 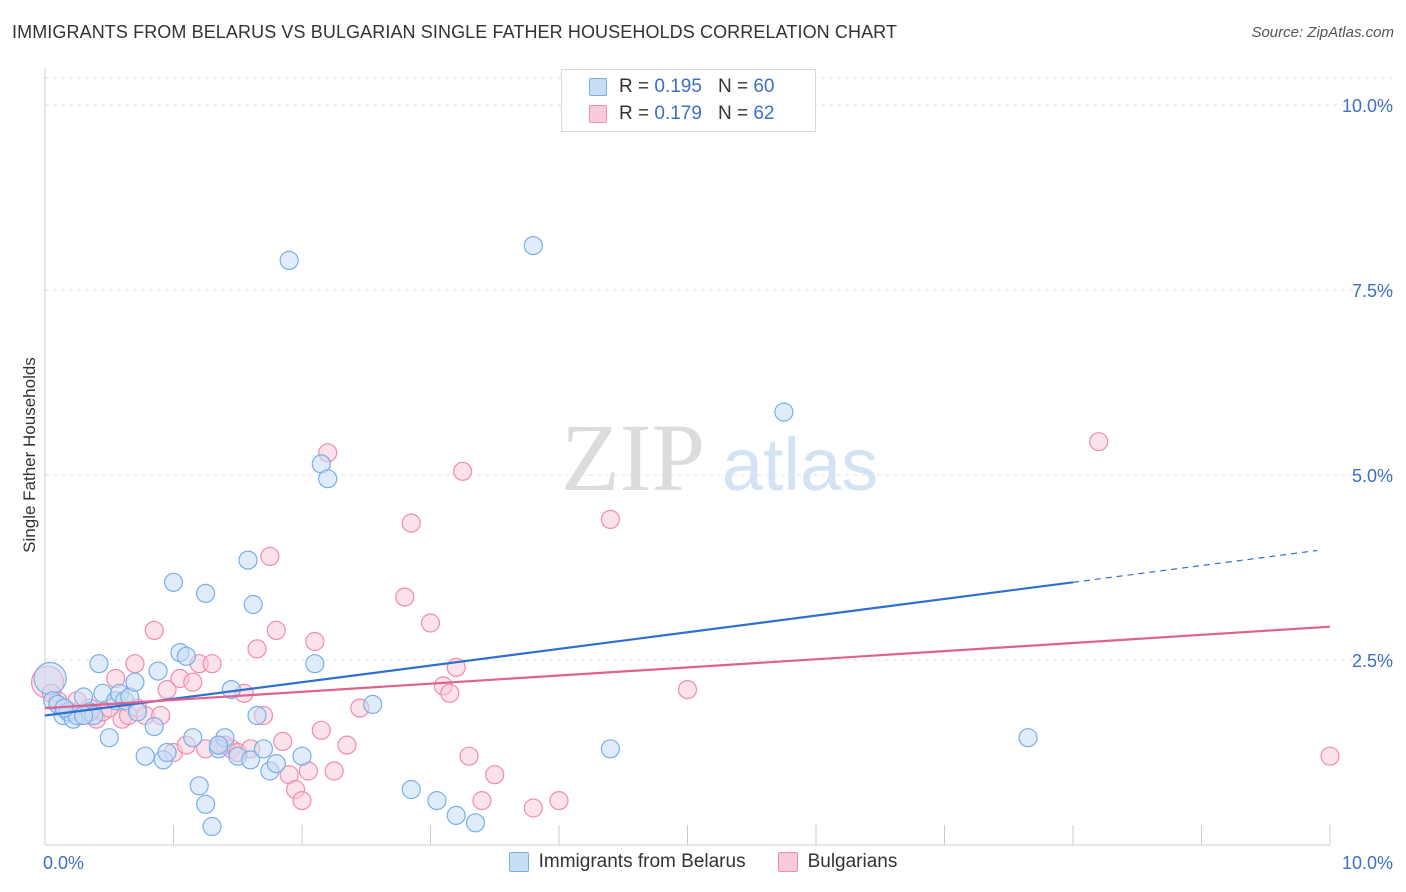 I want to click on legend-r-value: 0.179, so click(x=678, y=113).